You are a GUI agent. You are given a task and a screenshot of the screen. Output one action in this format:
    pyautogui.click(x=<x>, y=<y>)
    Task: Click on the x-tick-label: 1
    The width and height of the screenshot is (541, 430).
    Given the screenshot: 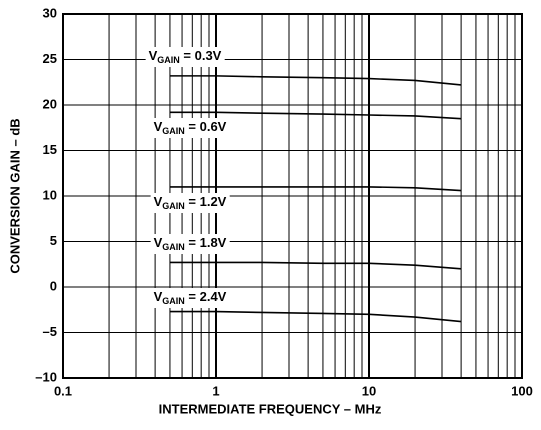 What is the action you would take?
    pyautogui.click(x=215, y=390)
    